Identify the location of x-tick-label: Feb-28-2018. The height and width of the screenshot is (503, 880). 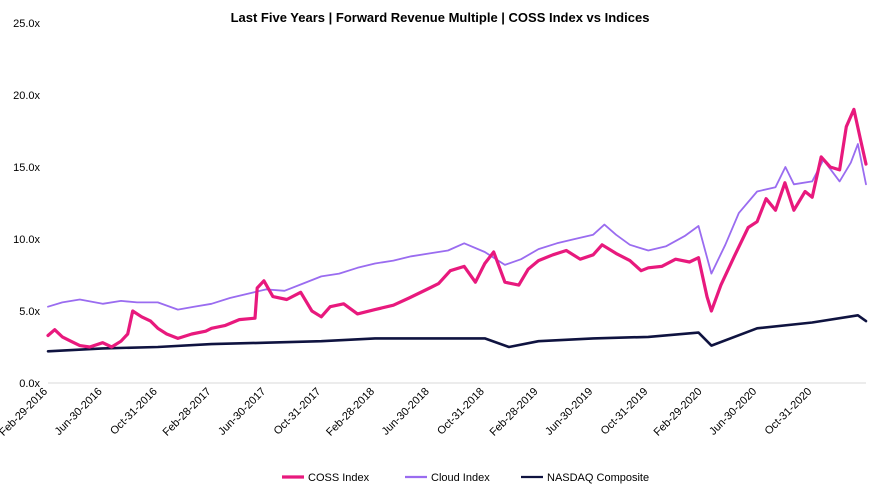
(350, 412).